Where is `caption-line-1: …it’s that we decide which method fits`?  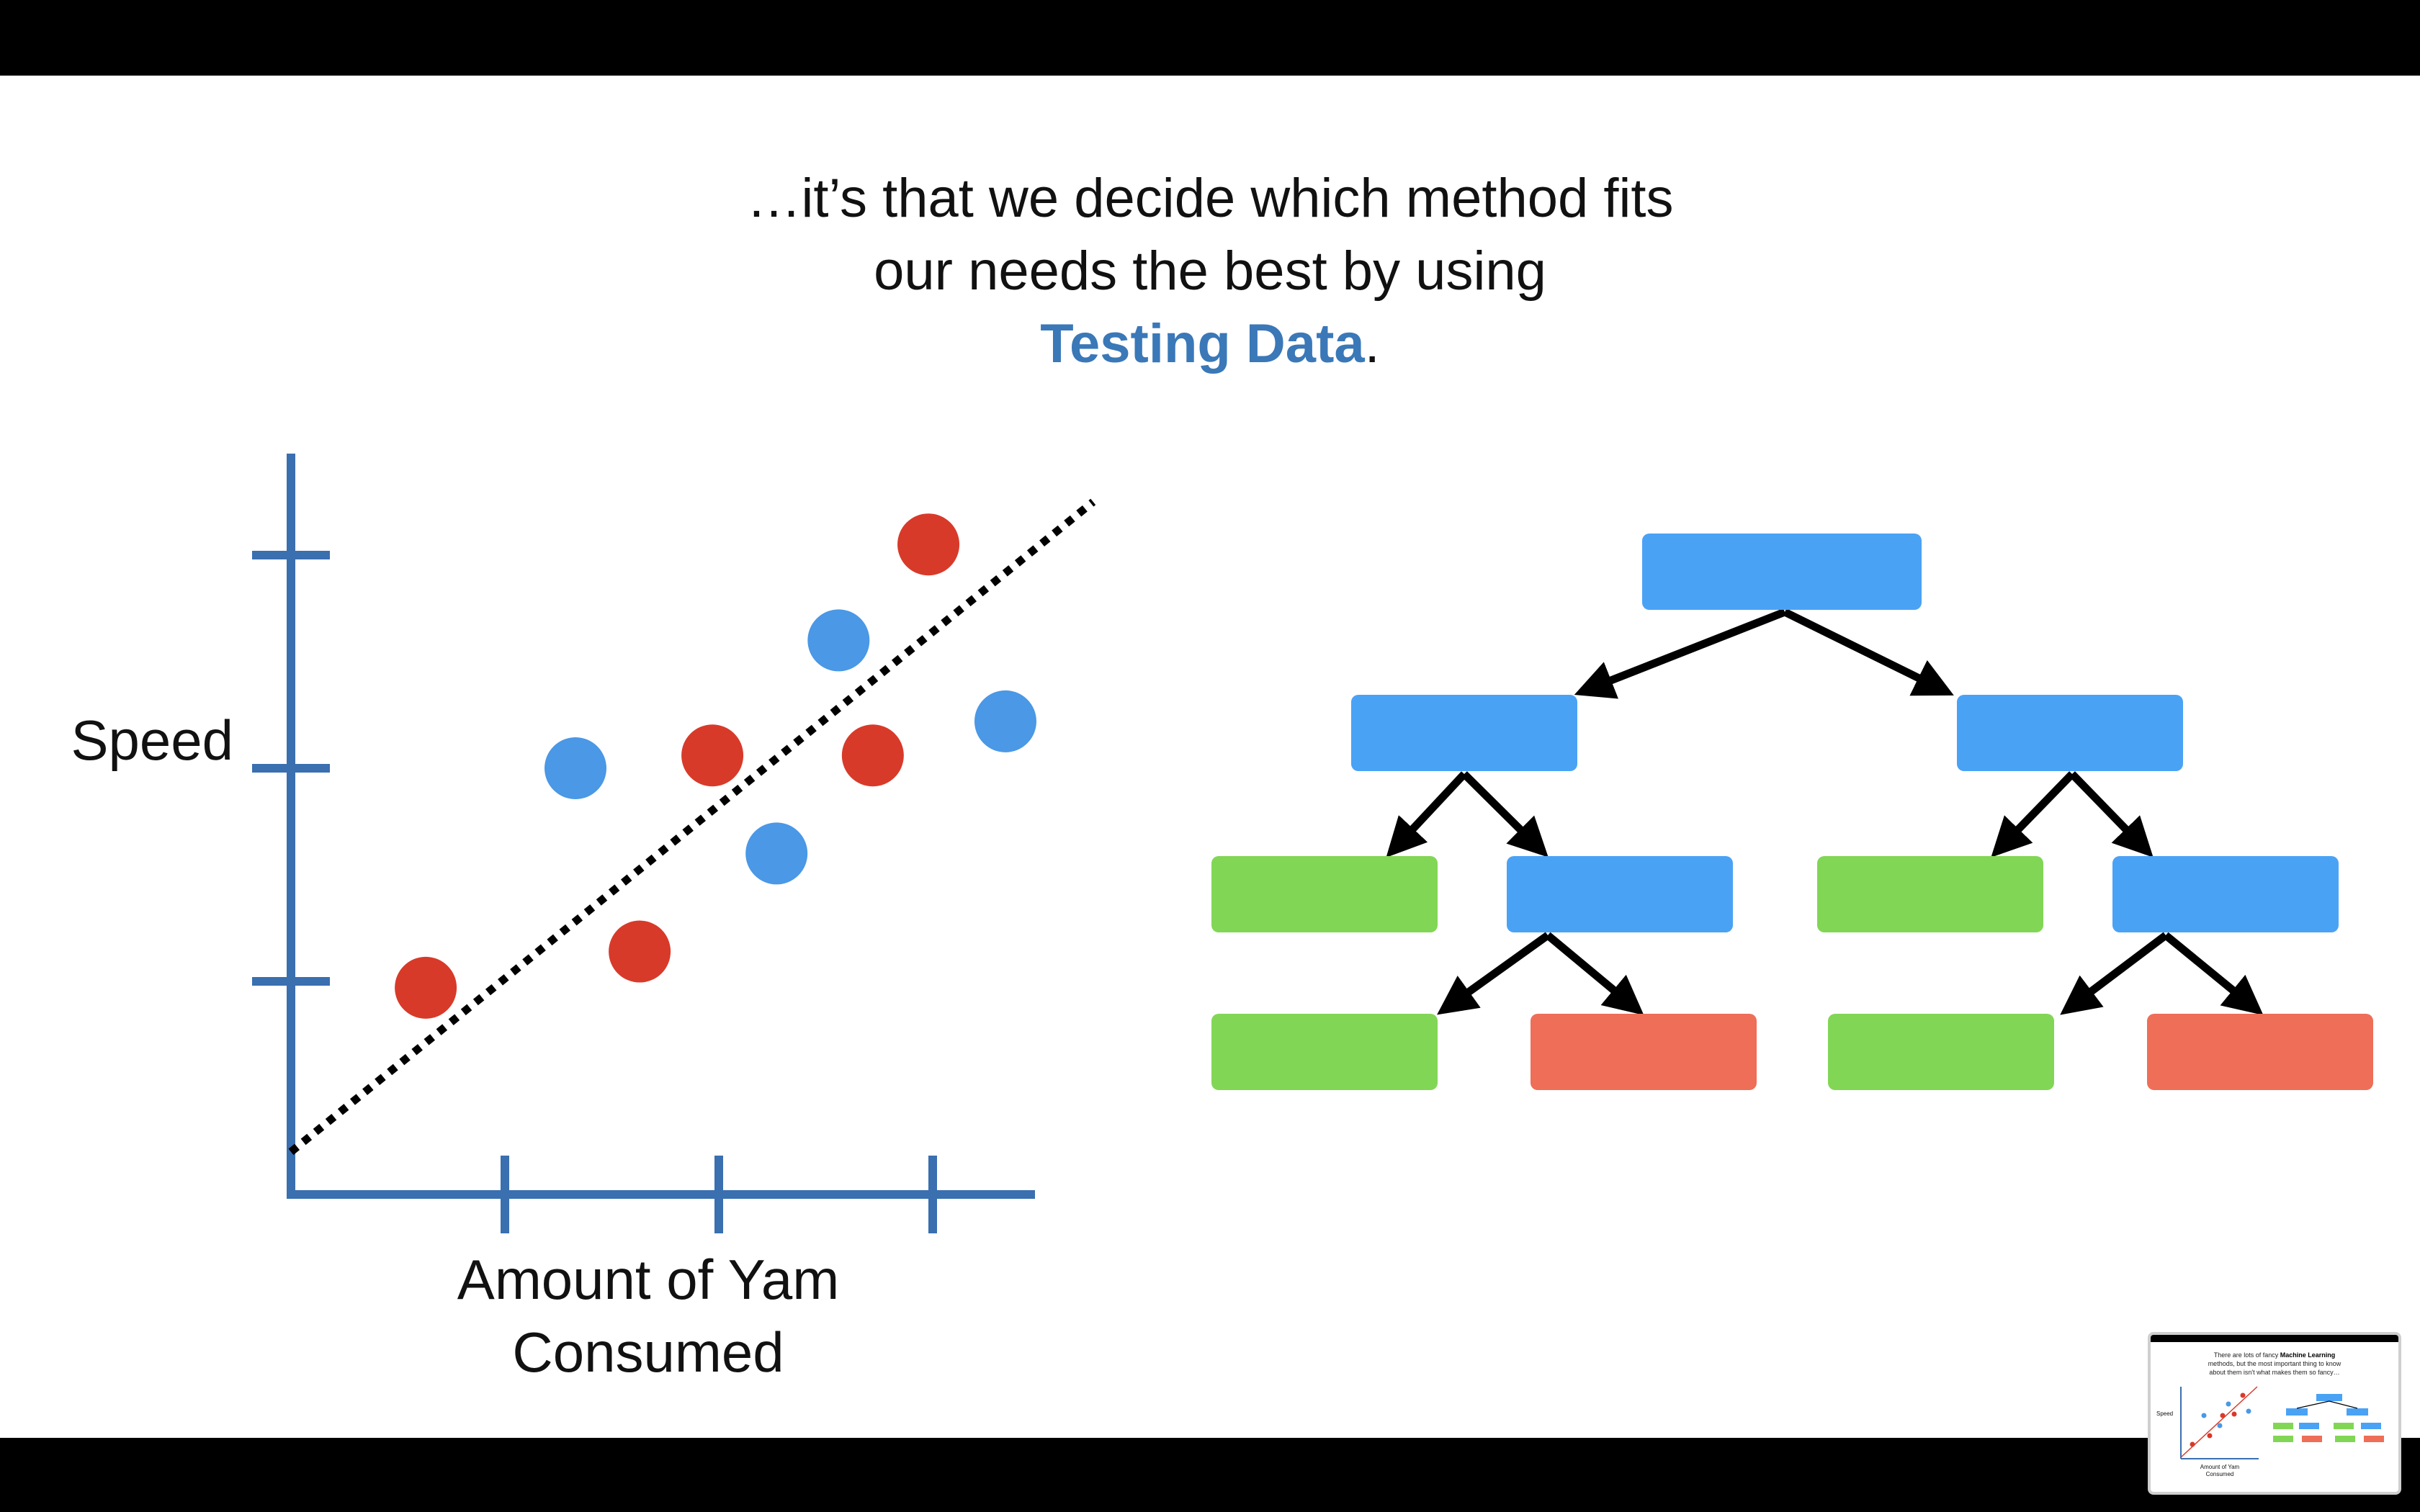 caption-line-1: …it’s that we decide which method fits is located at coordinates (1210, 198).